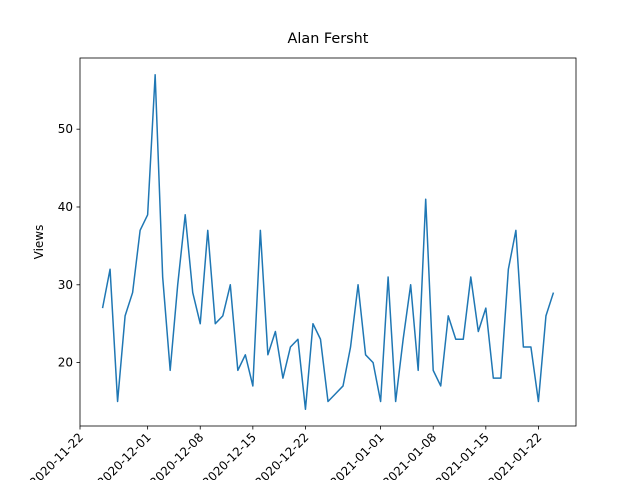  What do you see at coordinates (56, 455) in the screenshot?
I see `x-tick-label: 2020-11-22` at bounding box center [56, 455].